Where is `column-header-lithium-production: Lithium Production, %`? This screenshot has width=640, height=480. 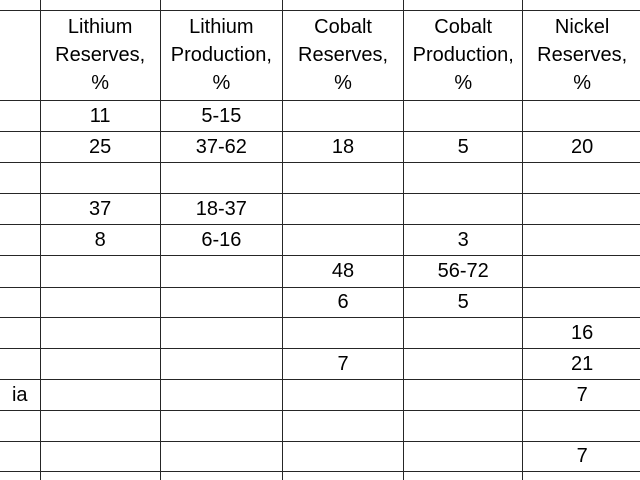
column-header-lithium-production: Lithium Production, % is located at coordinates (221, 55).